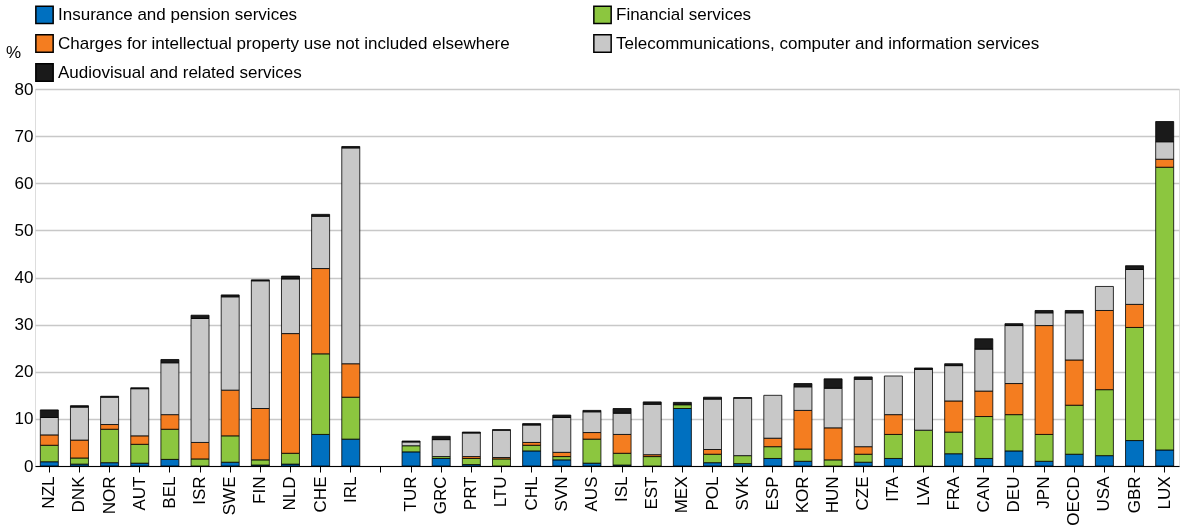 The image size is (1184, 531). What do you see at coordinates (561, 494) in the screenshot?
I see `x-tick-label: SVN` at bounding box center [561, 494].